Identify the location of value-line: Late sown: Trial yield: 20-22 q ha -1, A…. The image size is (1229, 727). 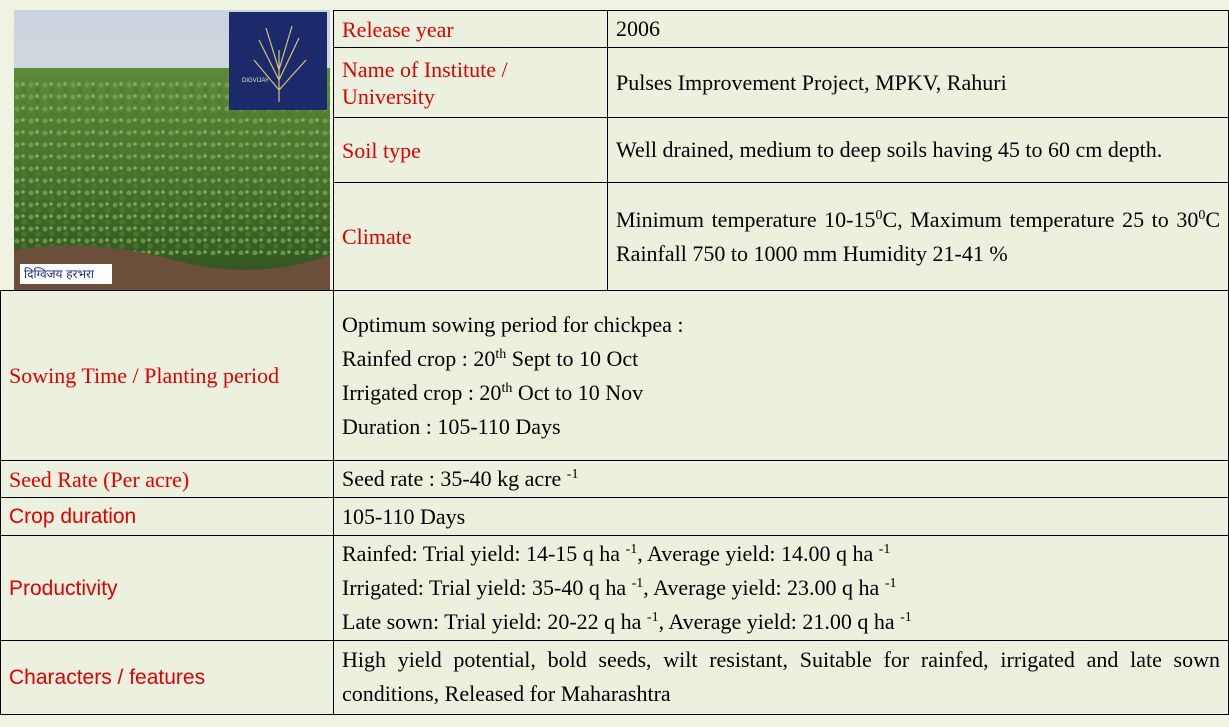
(781, 622).